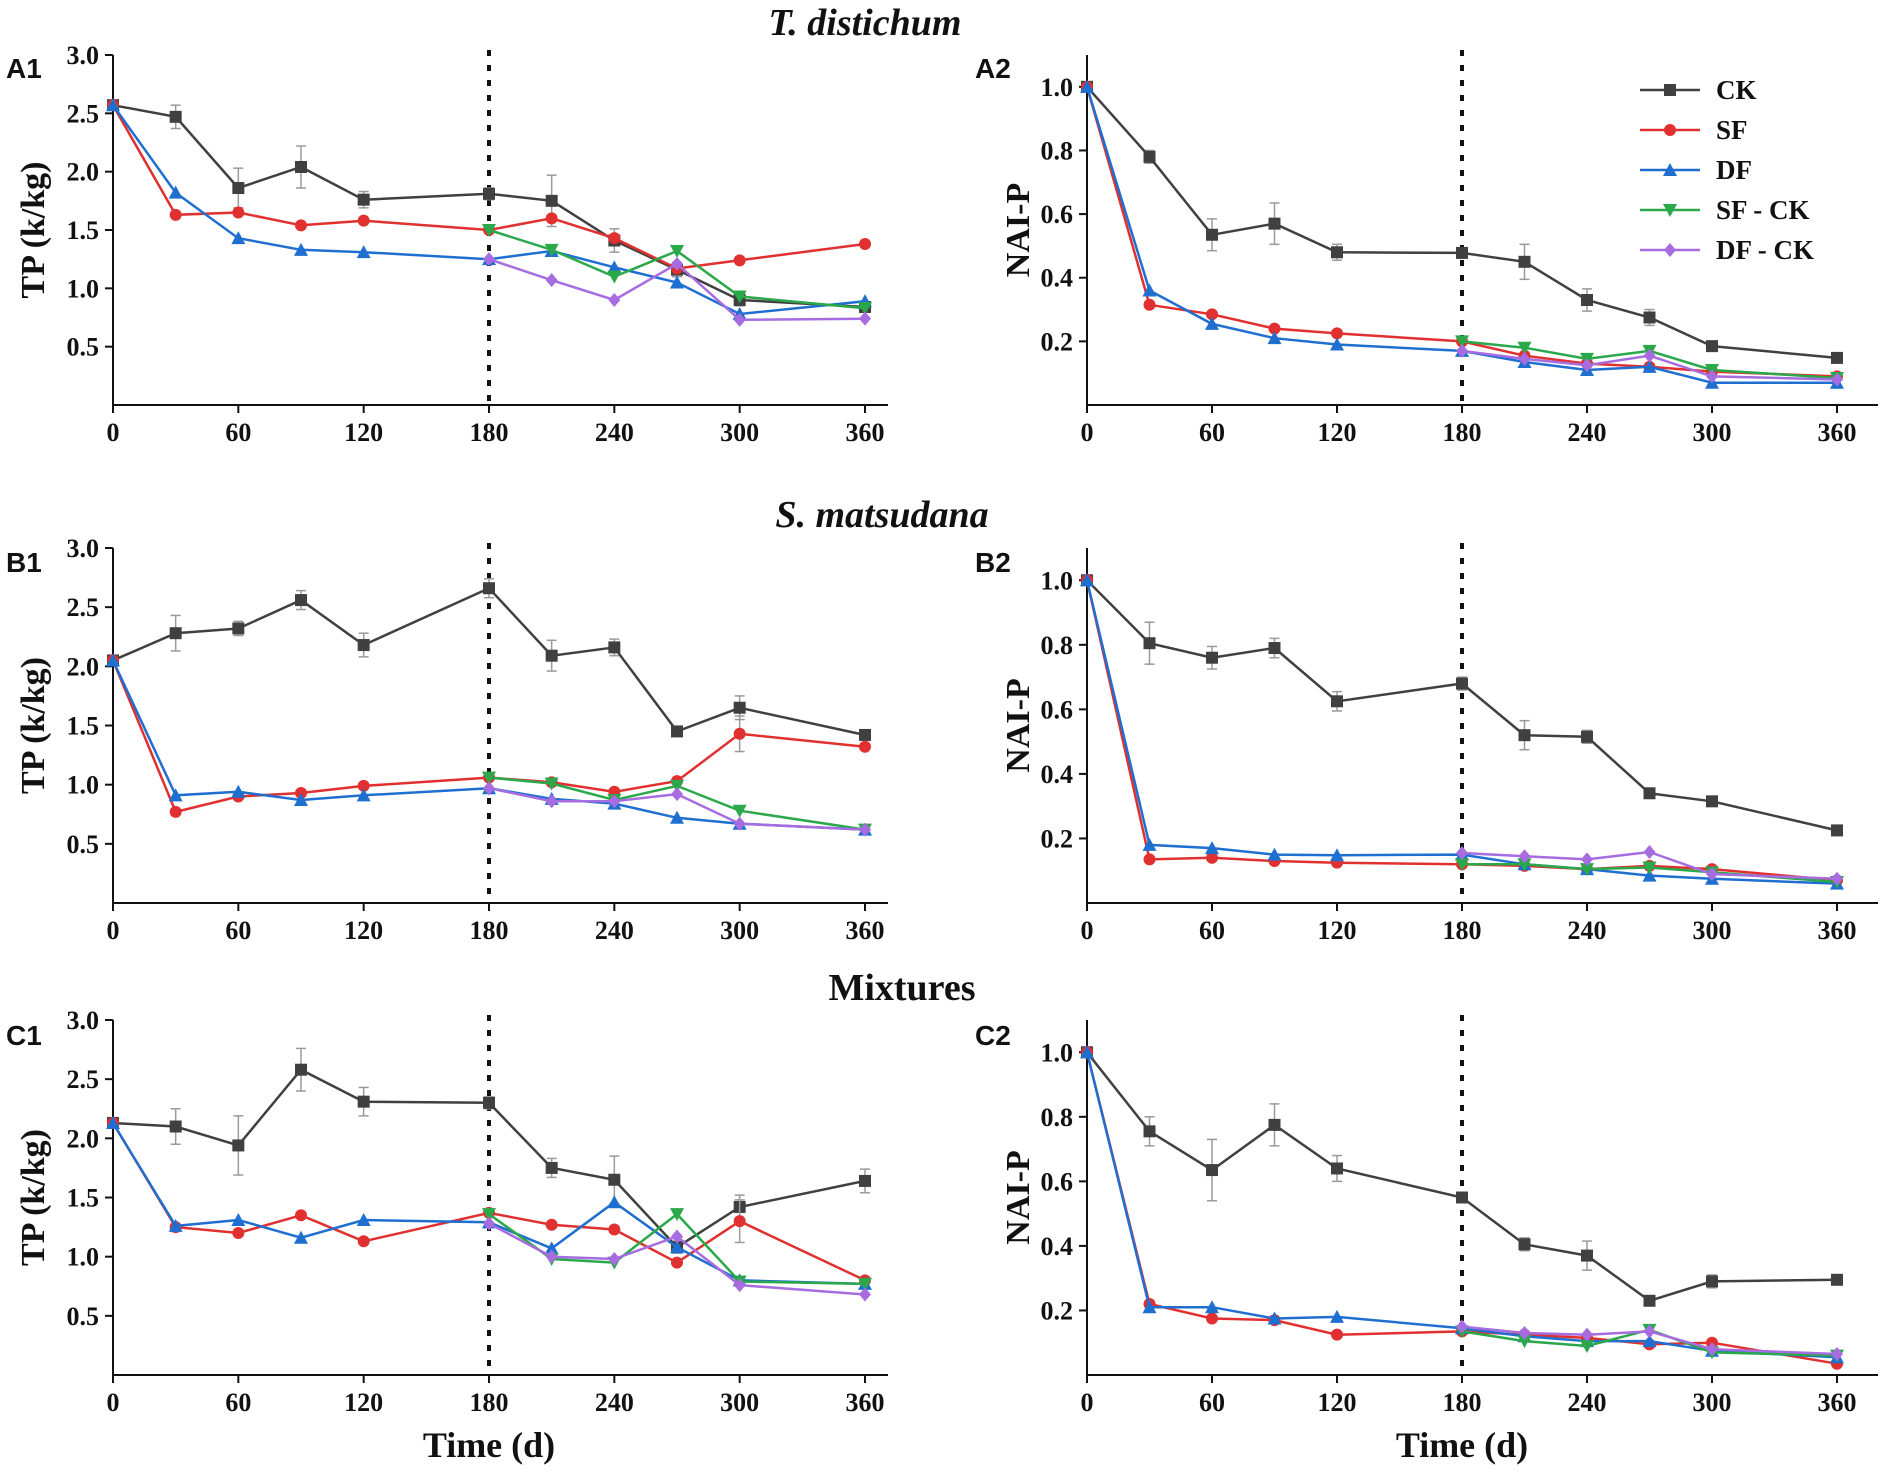 The image size is (1884, 1474). I want to click on panel-C1: C1, so click(24, 1035).